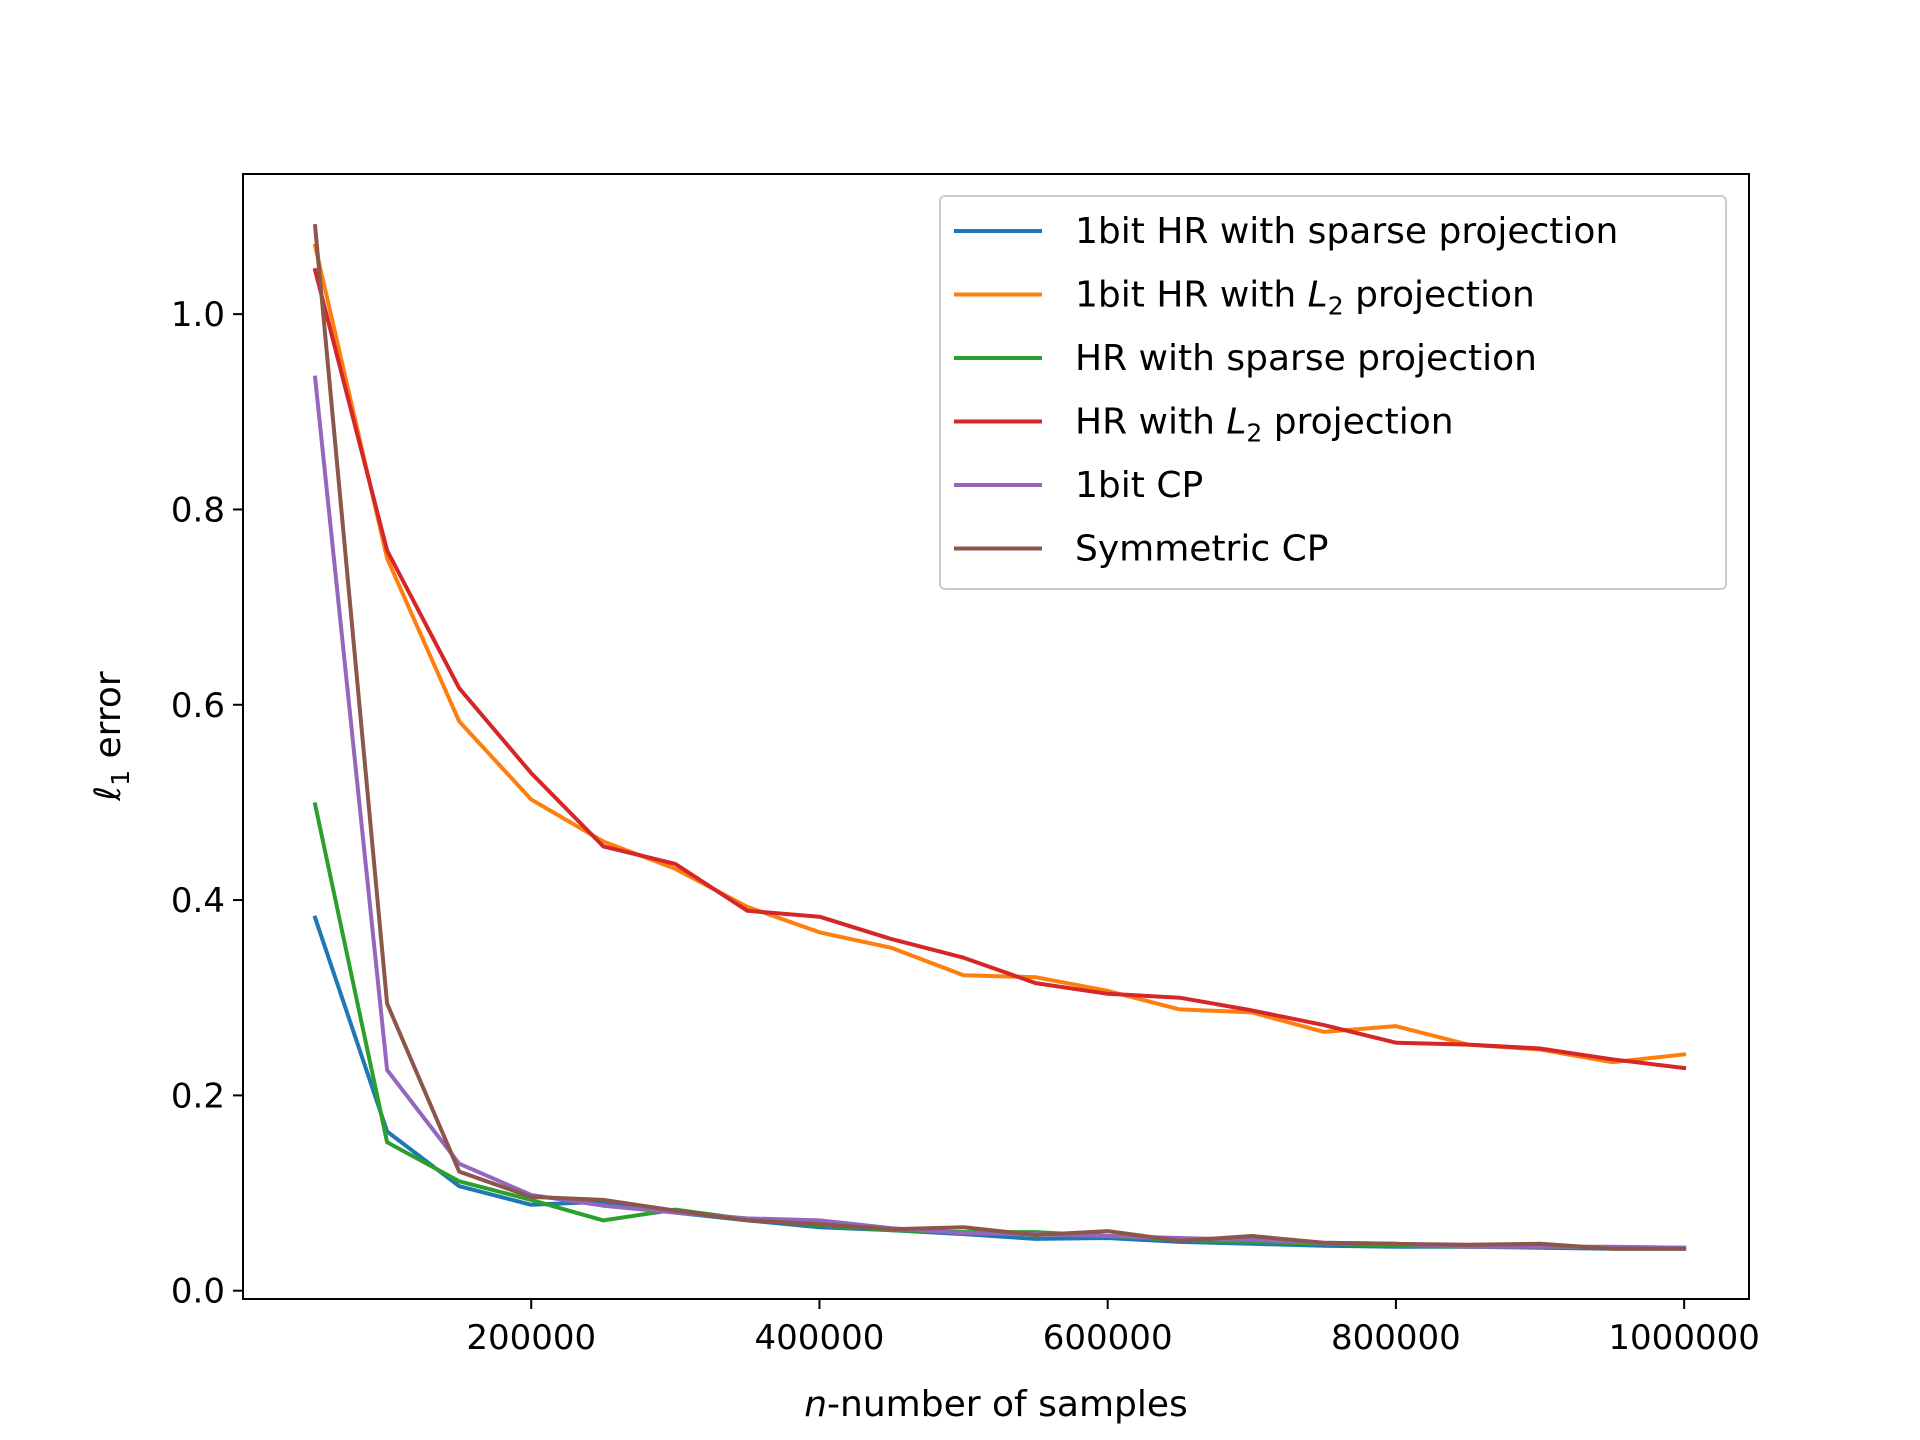  I want to click on x-tick-label: 800000, so click(1396, 1338).